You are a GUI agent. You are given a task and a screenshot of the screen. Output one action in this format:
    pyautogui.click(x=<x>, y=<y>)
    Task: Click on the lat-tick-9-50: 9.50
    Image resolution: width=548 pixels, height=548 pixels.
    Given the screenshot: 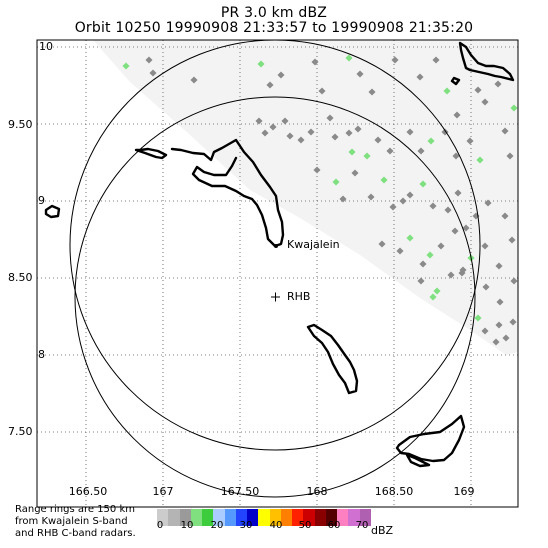 What is the action you would take?
    pyautogui.click(x=20, y=124)
    